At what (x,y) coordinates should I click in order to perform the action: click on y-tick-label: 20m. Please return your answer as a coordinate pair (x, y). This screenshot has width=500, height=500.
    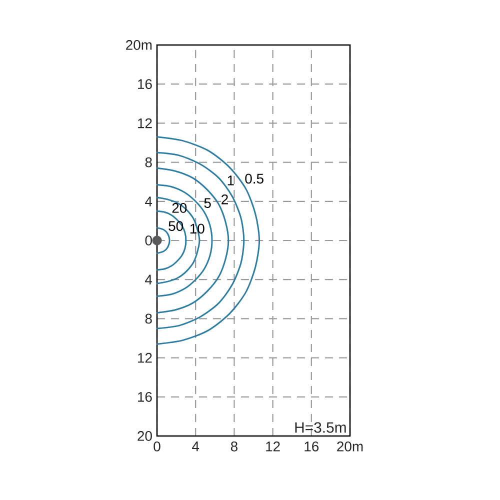
    Looking at the image, I should click on (139, 45).